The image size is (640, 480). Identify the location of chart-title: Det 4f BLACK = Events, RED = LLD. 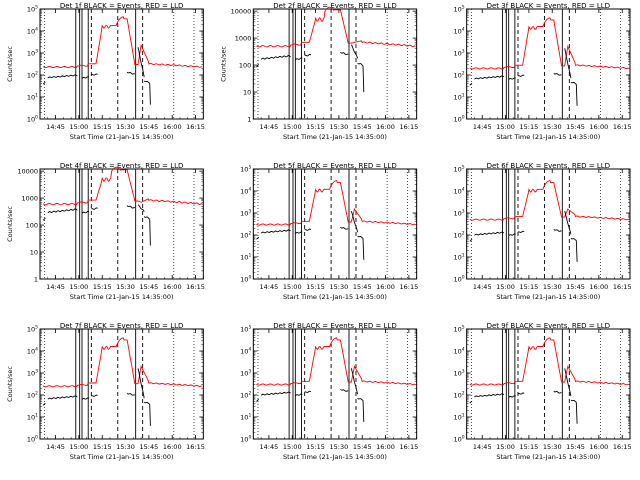
(121, 166).